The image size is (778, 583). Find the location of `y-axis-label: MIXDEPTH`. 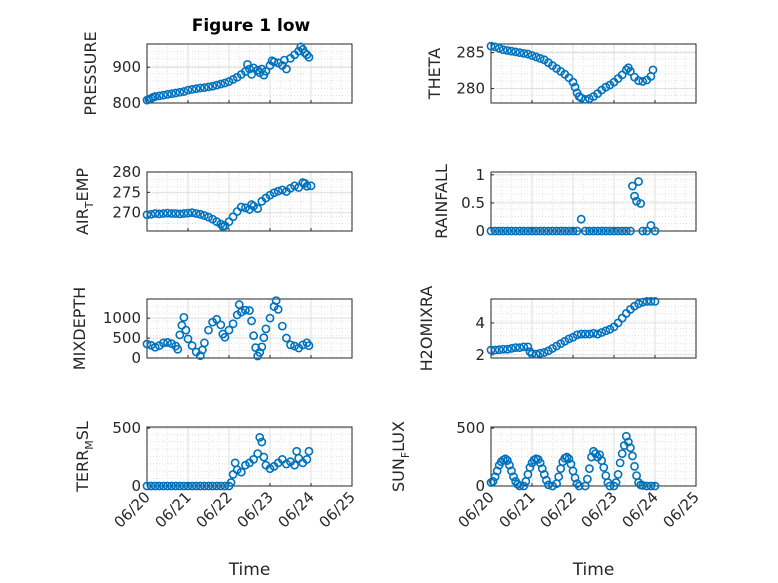

y-axis-label: MIXDEPTH is located at coordinates (79, 328).